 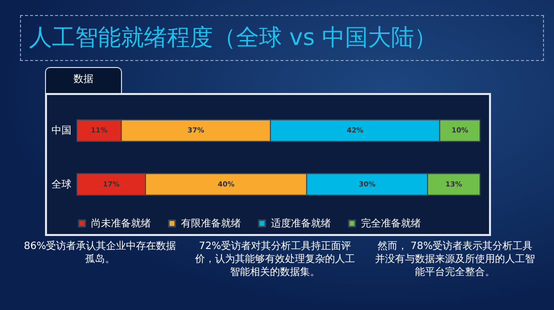 What do you see at coordinates (282, 38) in the screenshot?
I see `chart-title: 人工智能就绪程度（全球 vs 中国大陆）` at bounding box center [282, 38].